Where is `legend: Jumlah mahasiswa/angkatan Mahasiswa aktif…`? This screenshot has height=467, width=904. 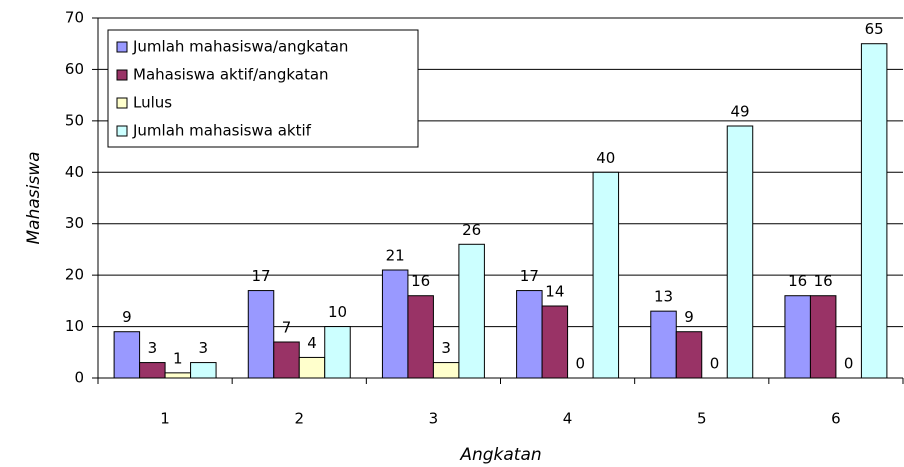 legend: Jumlah mahasiswa/angkatan Mahasiswa aktif… is located at coordinates (263, 88).